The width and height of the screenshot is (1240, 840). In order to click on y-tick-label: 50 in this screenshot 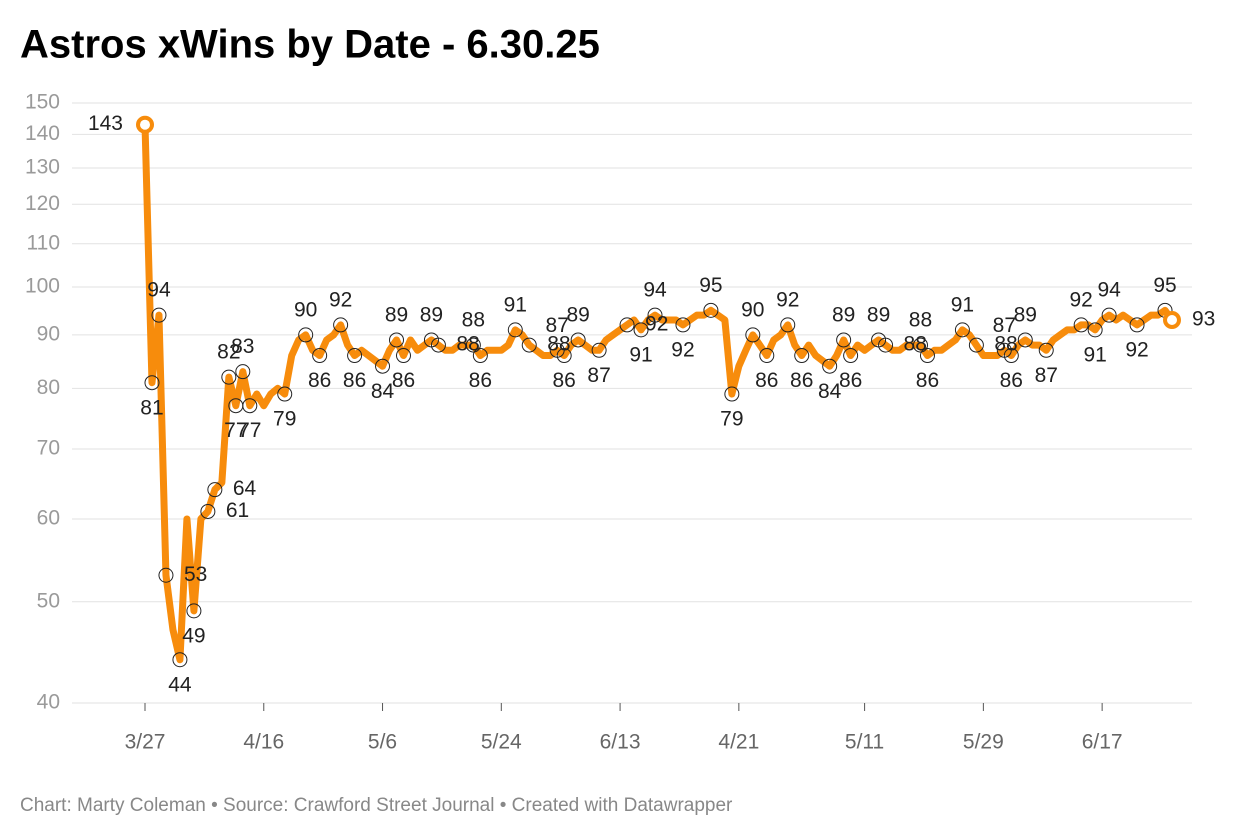, I will do `click(48, 600)`.